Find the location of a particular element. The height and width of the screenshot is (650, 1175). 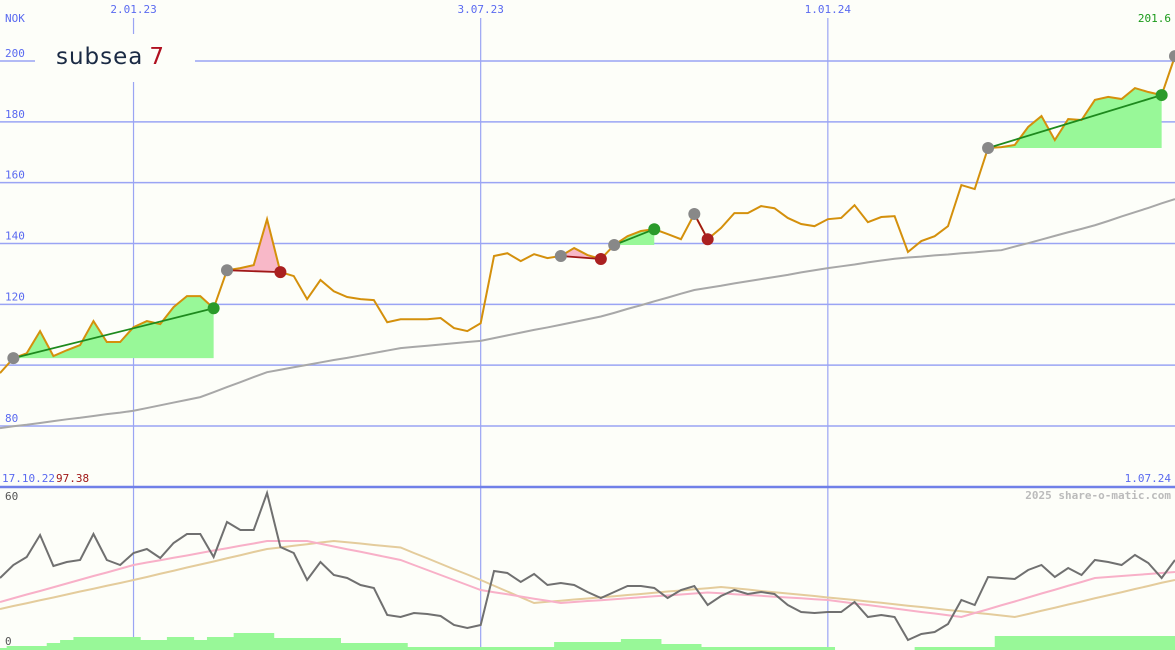

oscillator-tick-label: 60 is located at coordinates (11, 496).